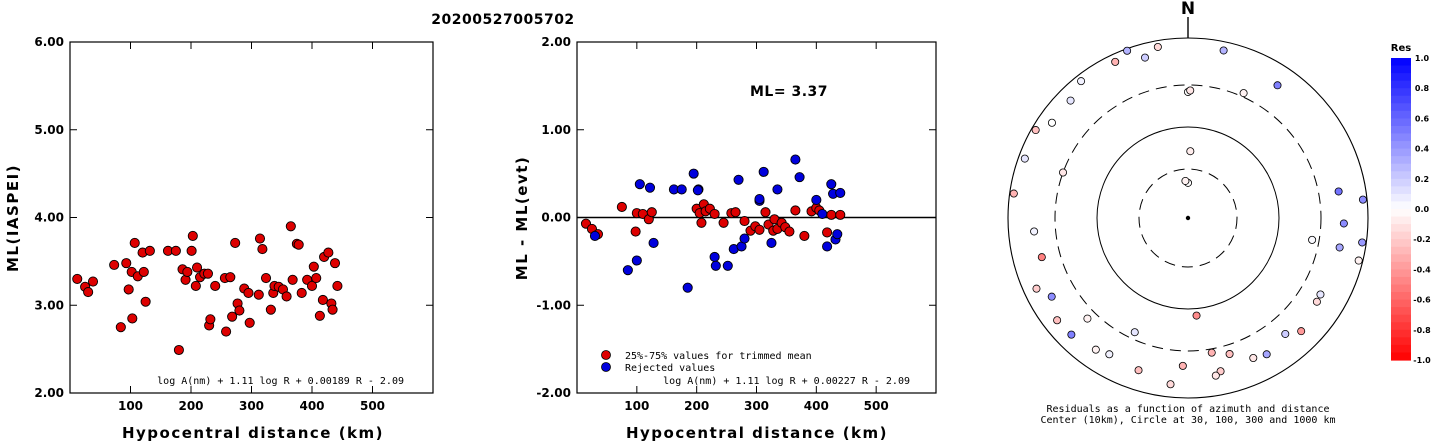 Image resolution: width=1437 pixels, height=441 pixels. Describe the element at coordinates (1422, 239) in the screenshot. I see `colorbar-tick-label: -0.2` at that location.